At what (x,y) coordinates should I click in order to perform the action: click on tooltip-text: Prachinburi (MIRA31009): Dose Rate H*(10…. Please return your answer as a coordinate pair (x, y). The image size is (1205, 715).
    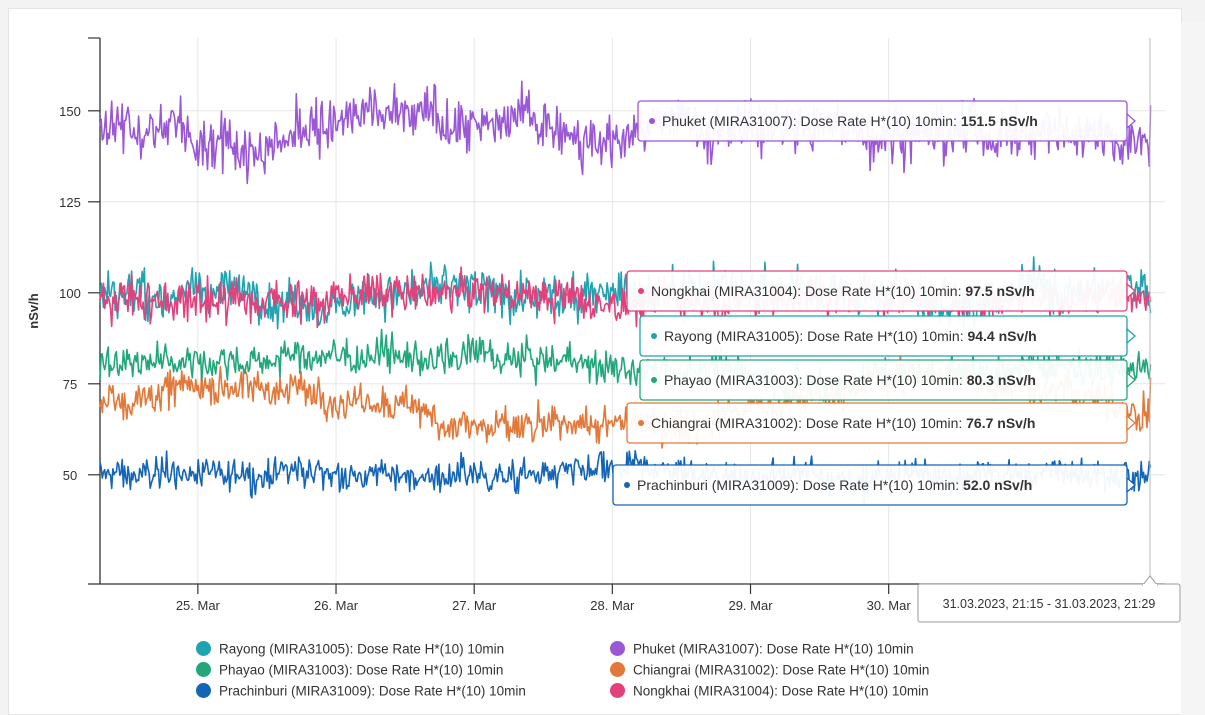
    Looking at the image, I should click on (834, 485).